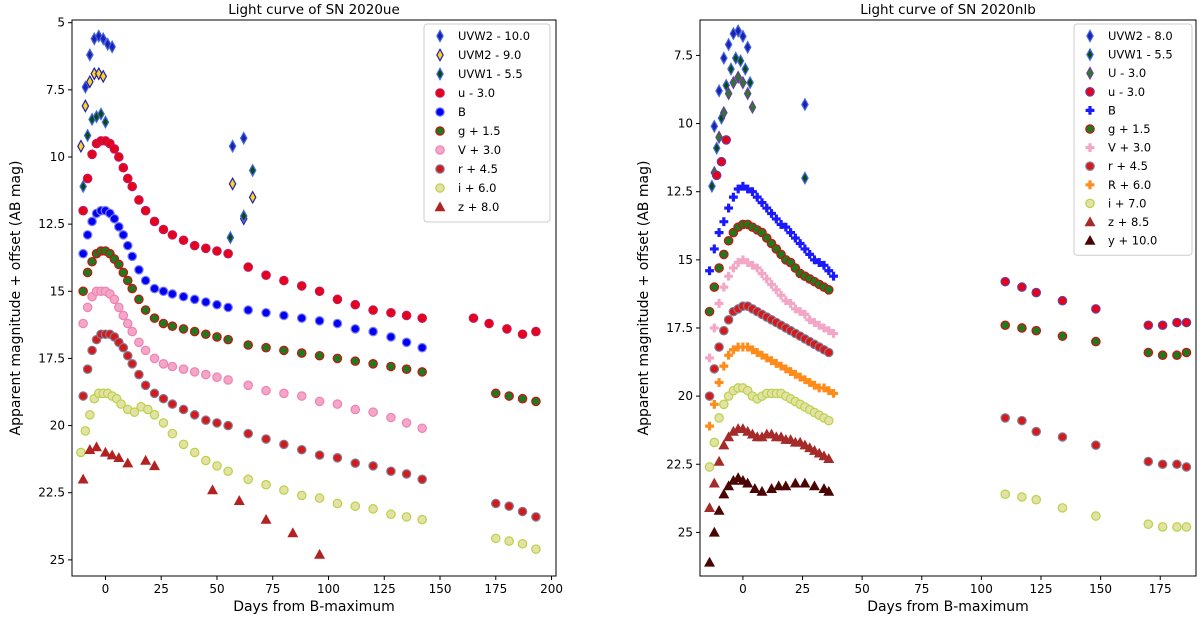 This screenshot has height=623, width=1200. Describe the element at coordinates (802, 589) in the screenshot. I see `x-tick-label: 25` at that location.